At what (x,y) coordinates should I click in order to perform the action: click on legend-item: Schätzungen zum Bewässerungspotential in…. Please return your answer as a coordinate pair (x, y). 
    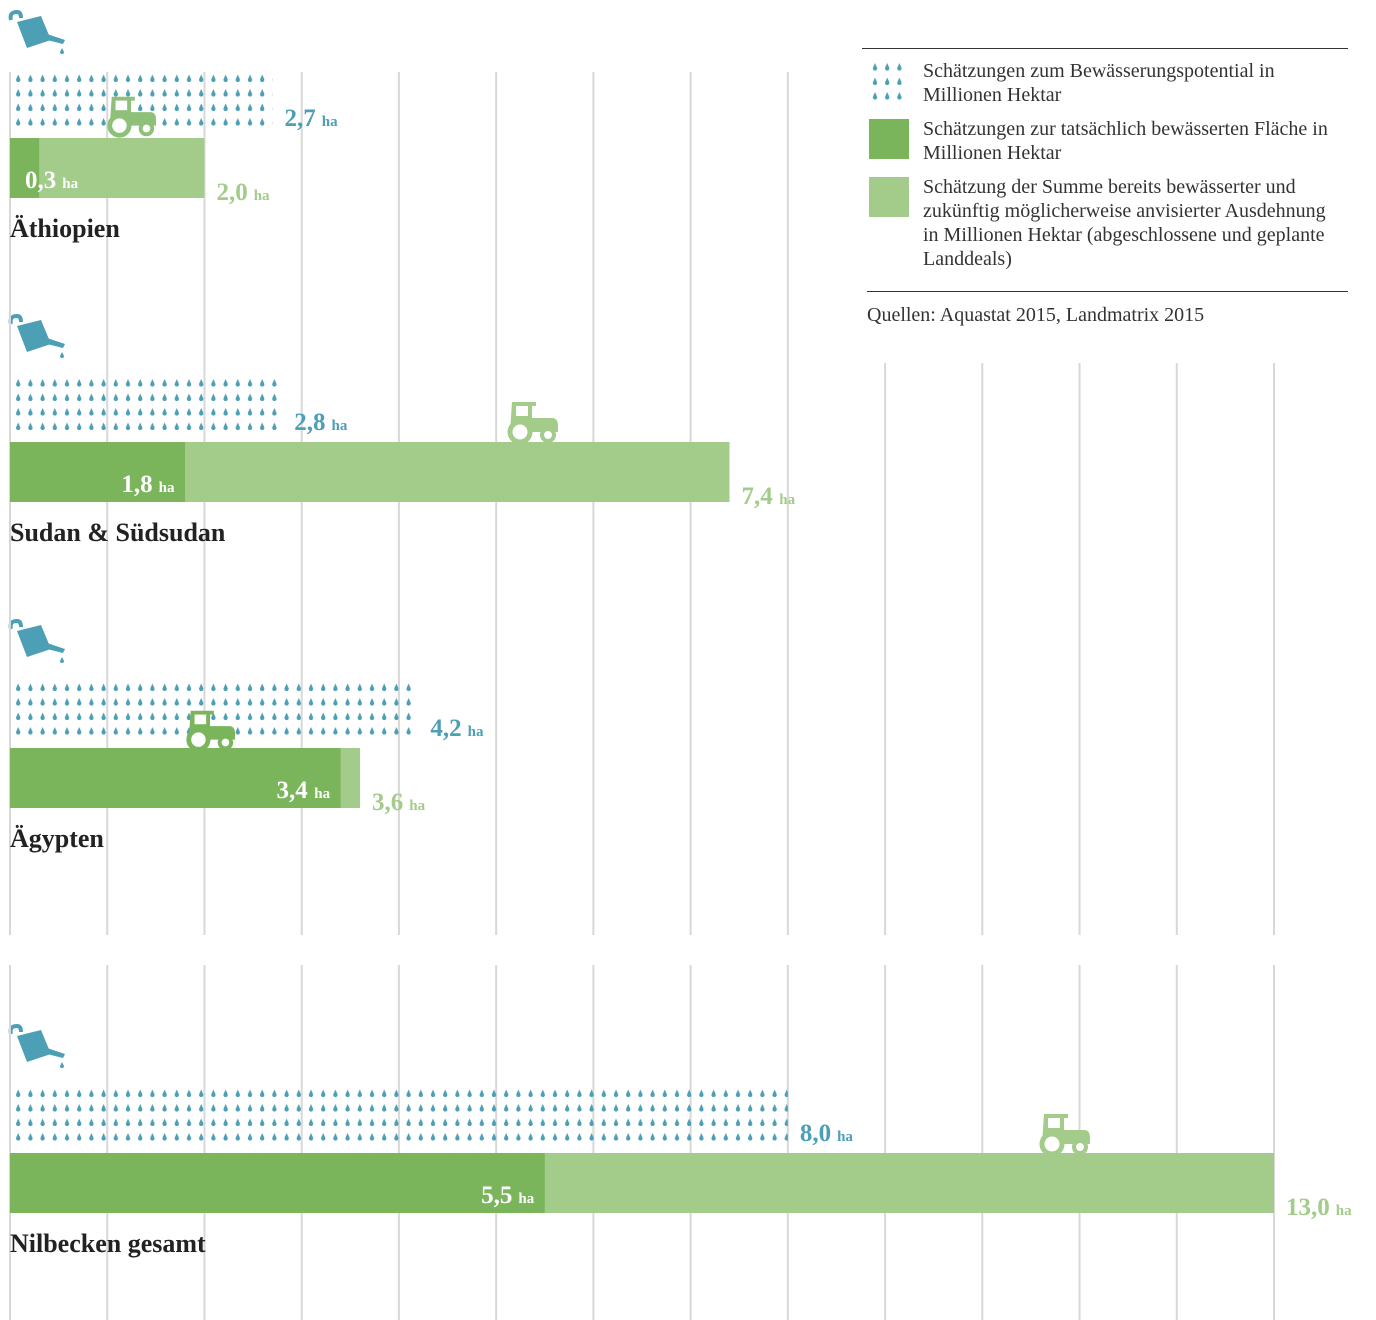
    Looking at the image, I should click on (1108, 83).